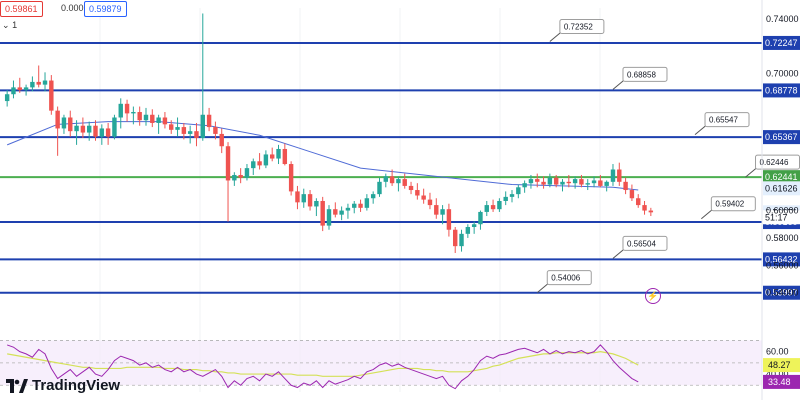  I want to click on spread-value: 0.00018, so click(77, 8).